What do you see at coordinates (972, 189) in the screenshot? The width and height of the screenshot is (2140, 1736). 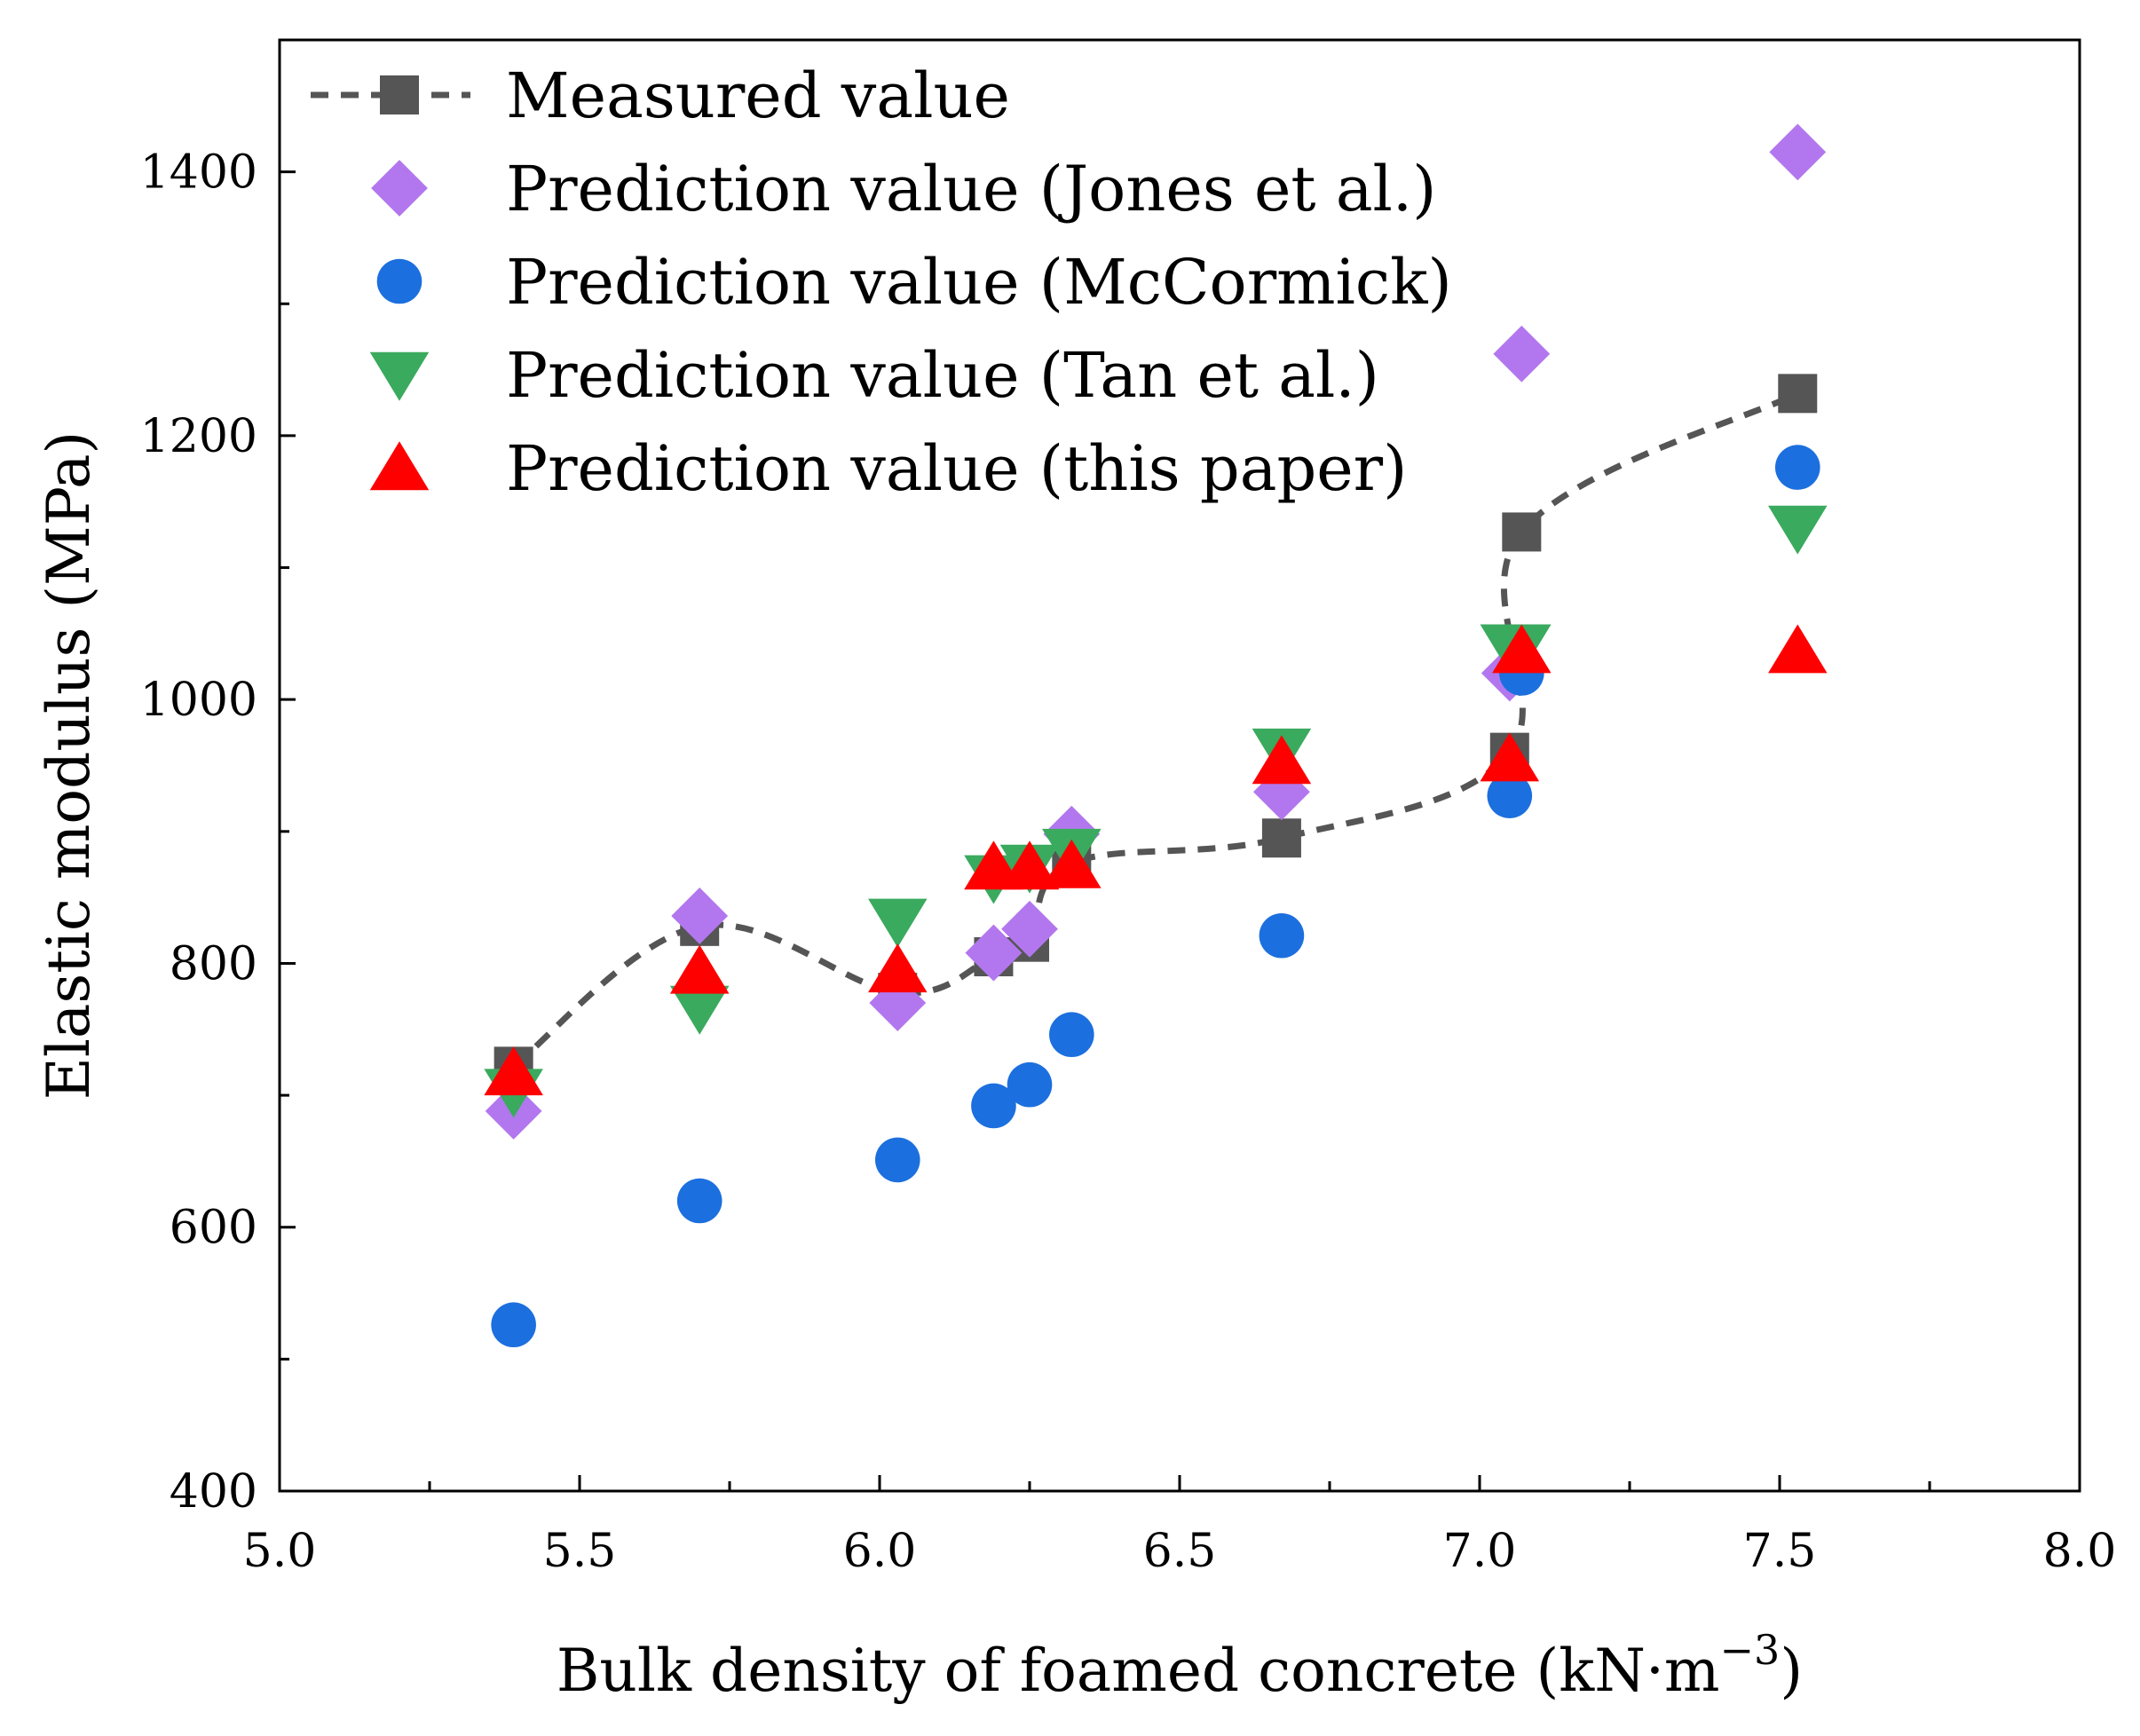 I see `legend-label: Prediction value (Jones et al.)` at bounding box center [972, 189].